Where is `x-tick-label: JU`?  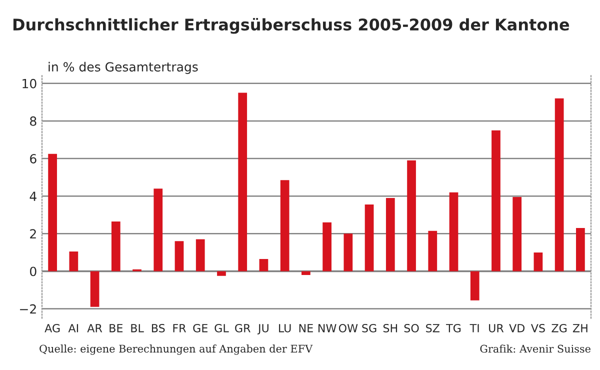 x-tick-label: JU is located at coordinates (262, 329).